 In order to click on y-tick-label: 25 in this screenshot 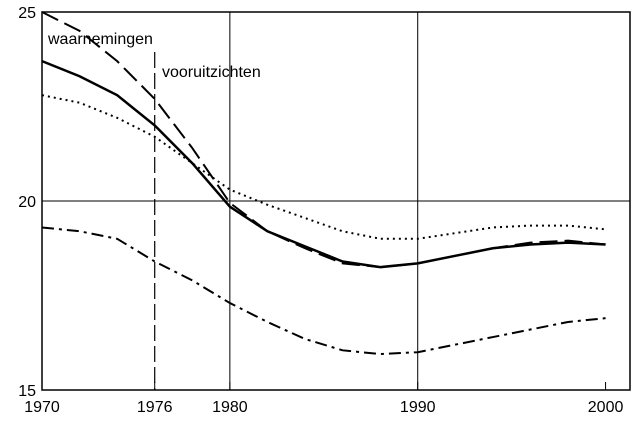, I will do `click(27, 13)`.